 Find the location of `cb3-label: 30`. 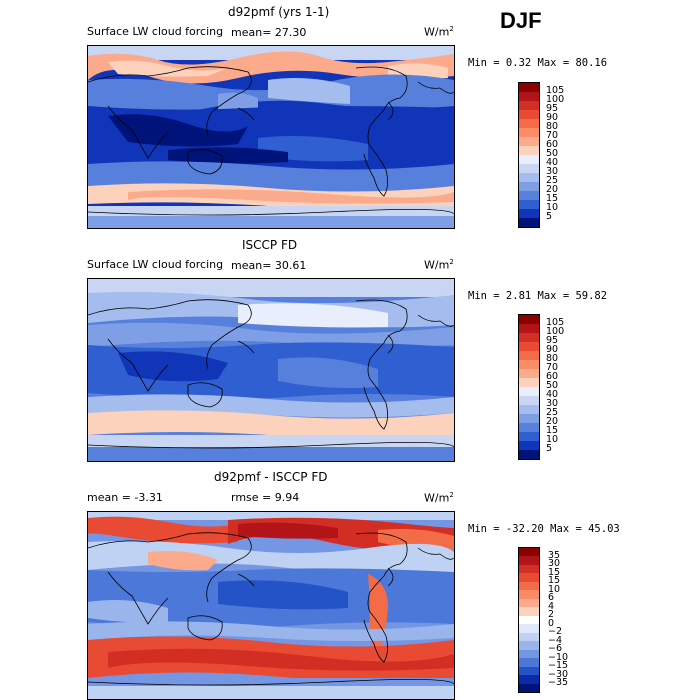

cb3-label: 30 is located at coordinates (554, 563).